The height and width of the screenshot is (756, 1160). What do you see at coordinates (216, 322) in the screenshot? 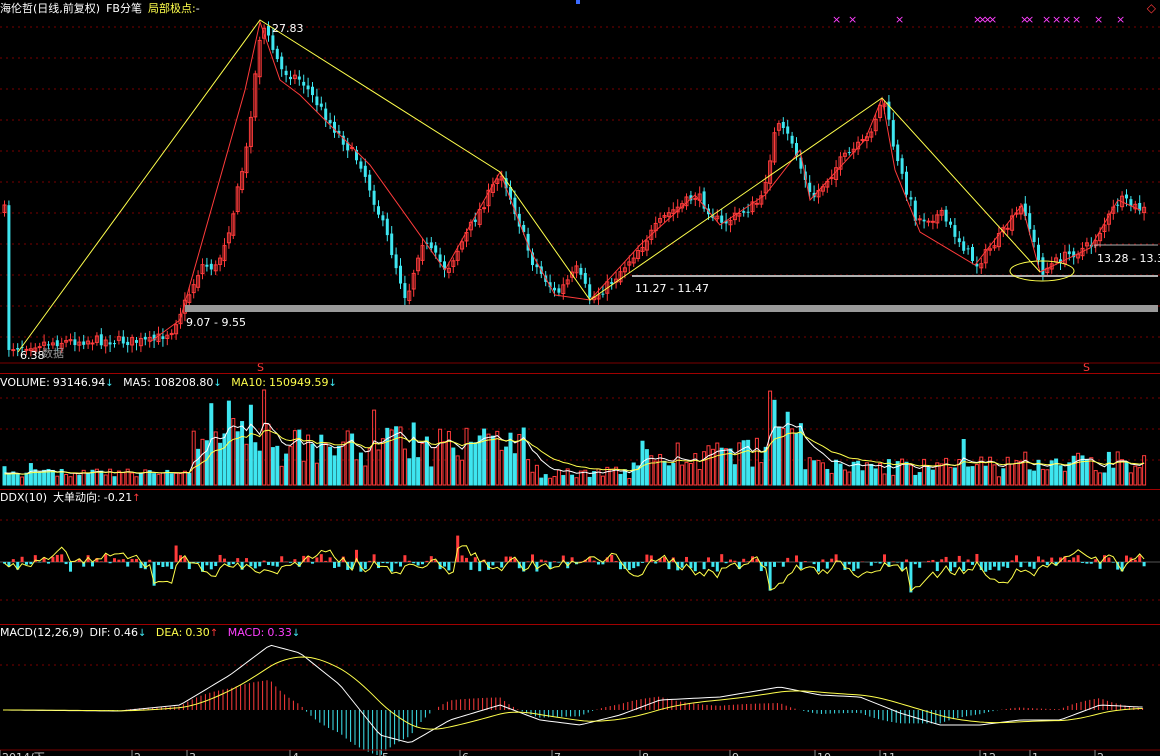
I see `support-label-1: 9.07 - 9.55` at bounding box center [216, 322].